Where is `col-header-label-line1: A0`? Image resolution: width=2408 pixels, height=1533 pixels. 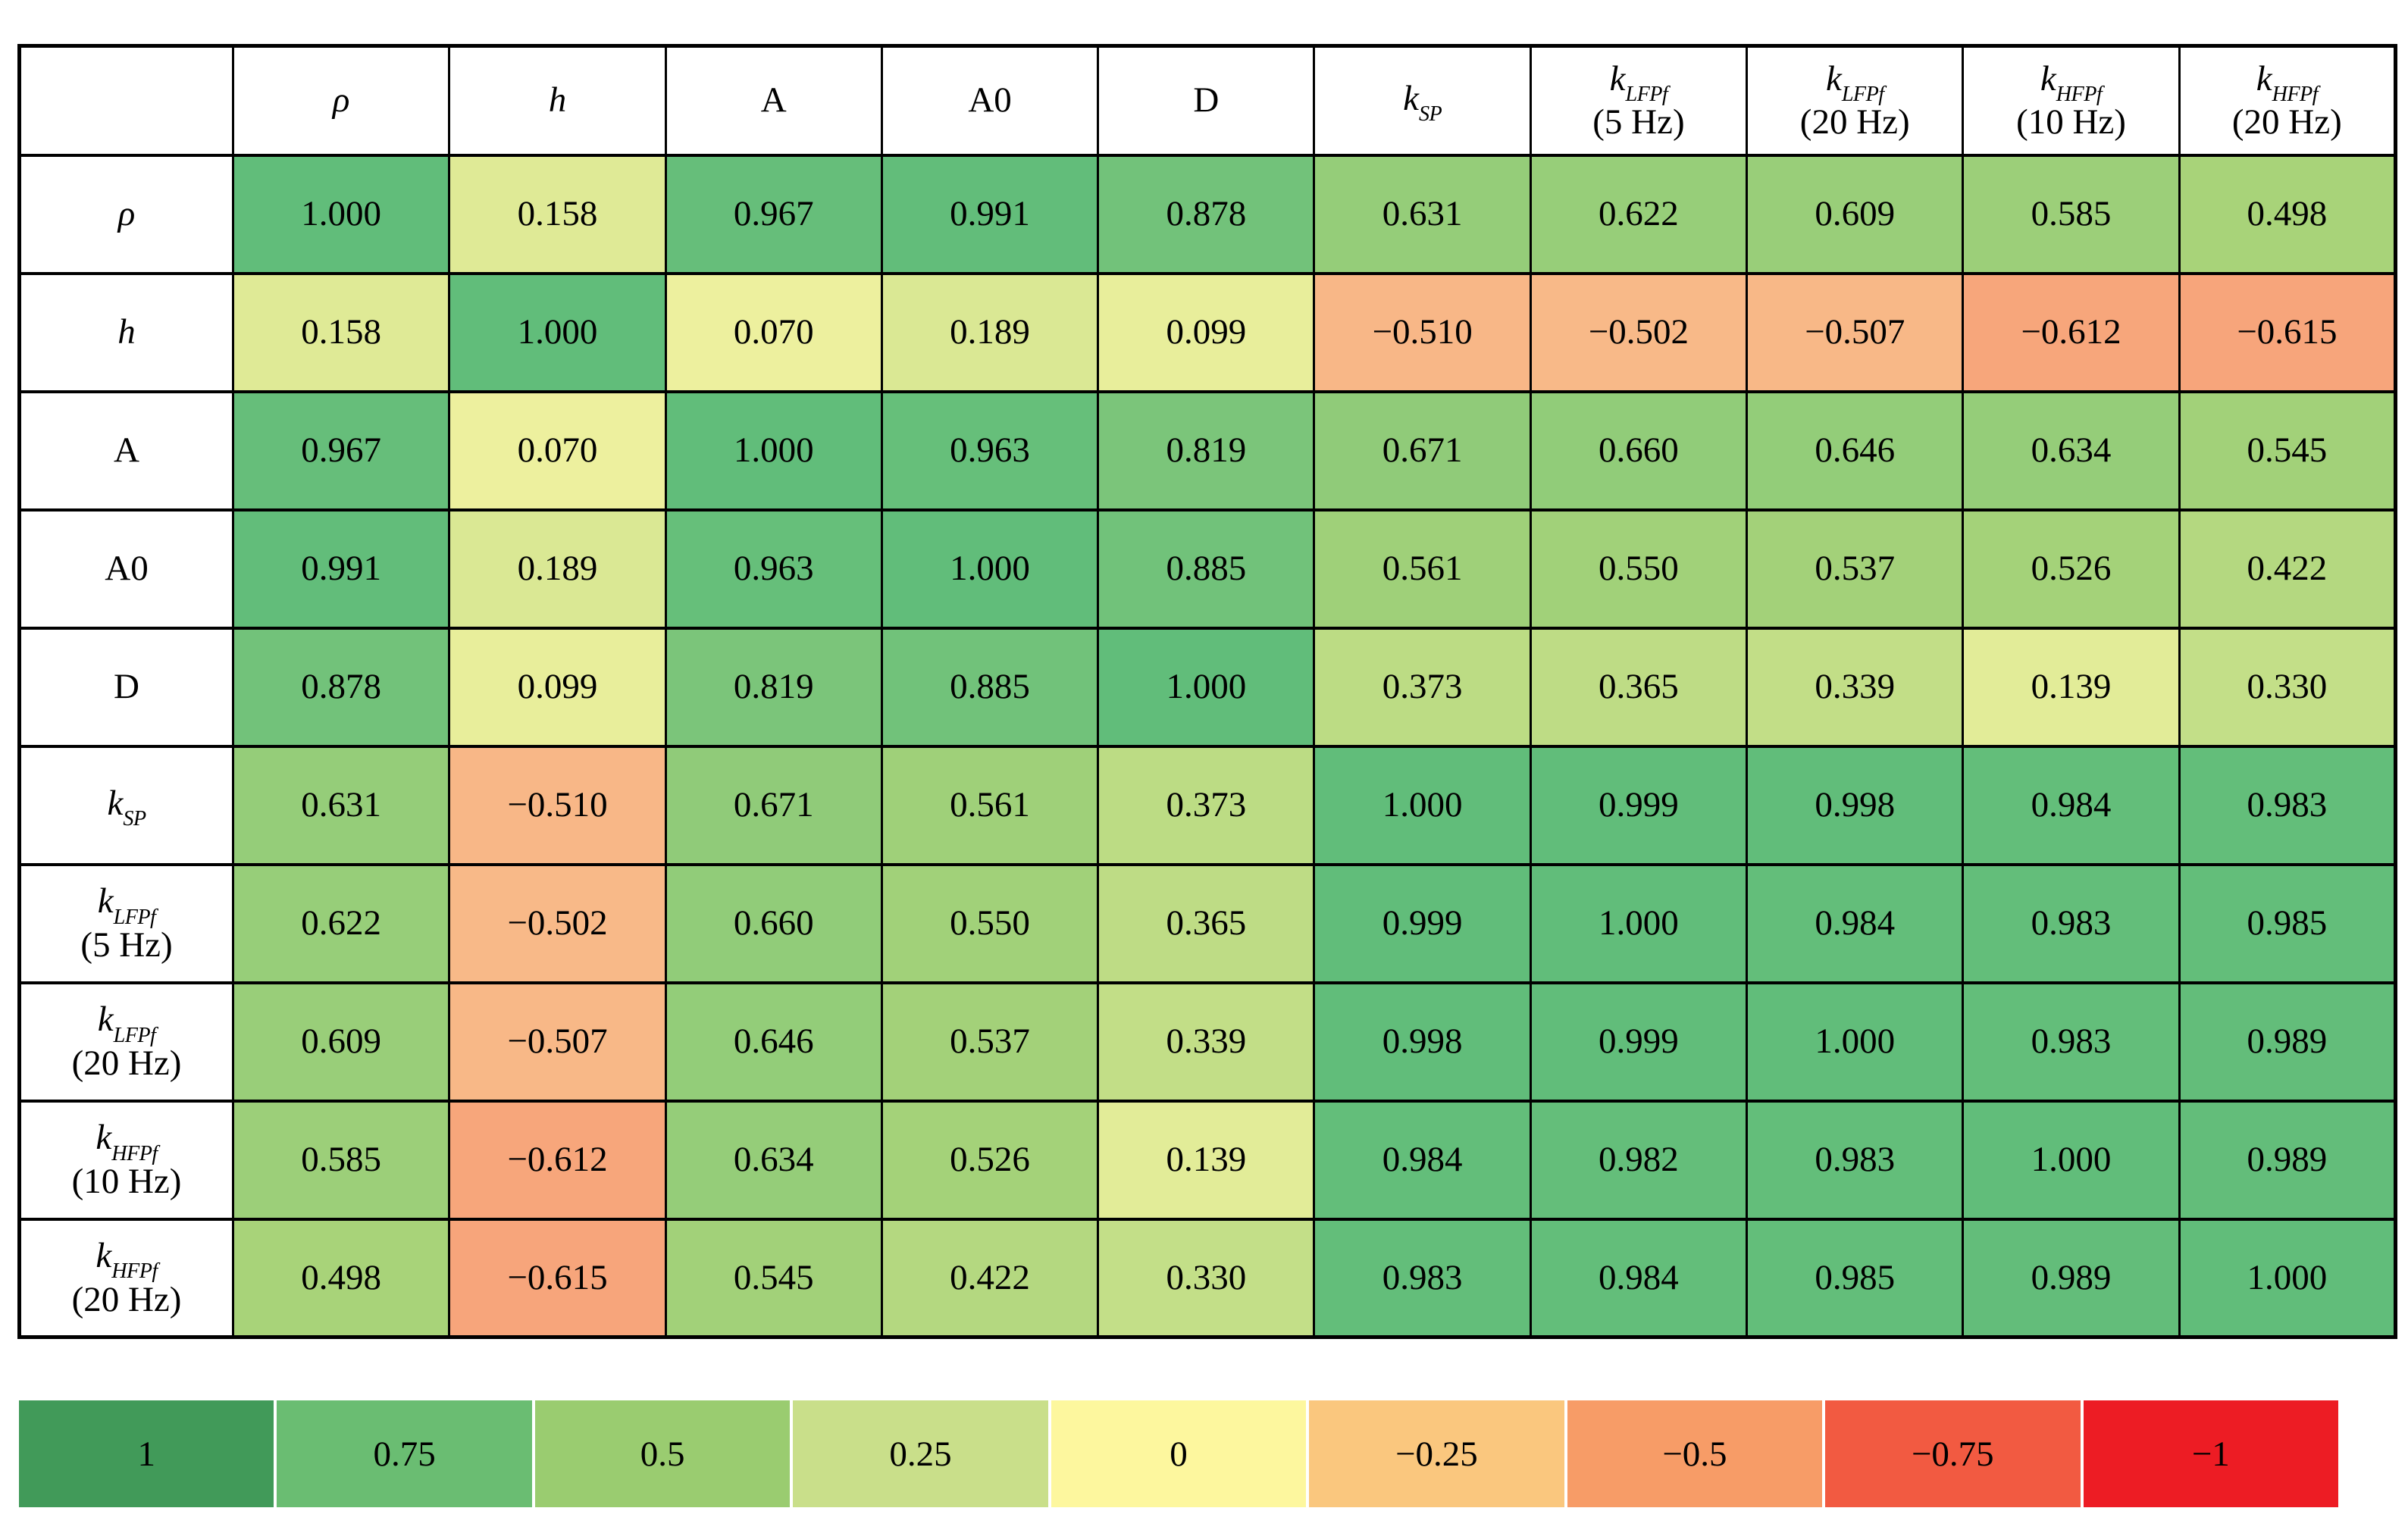 col-header-label-line1: A0 is located at coordinates (990, 100).